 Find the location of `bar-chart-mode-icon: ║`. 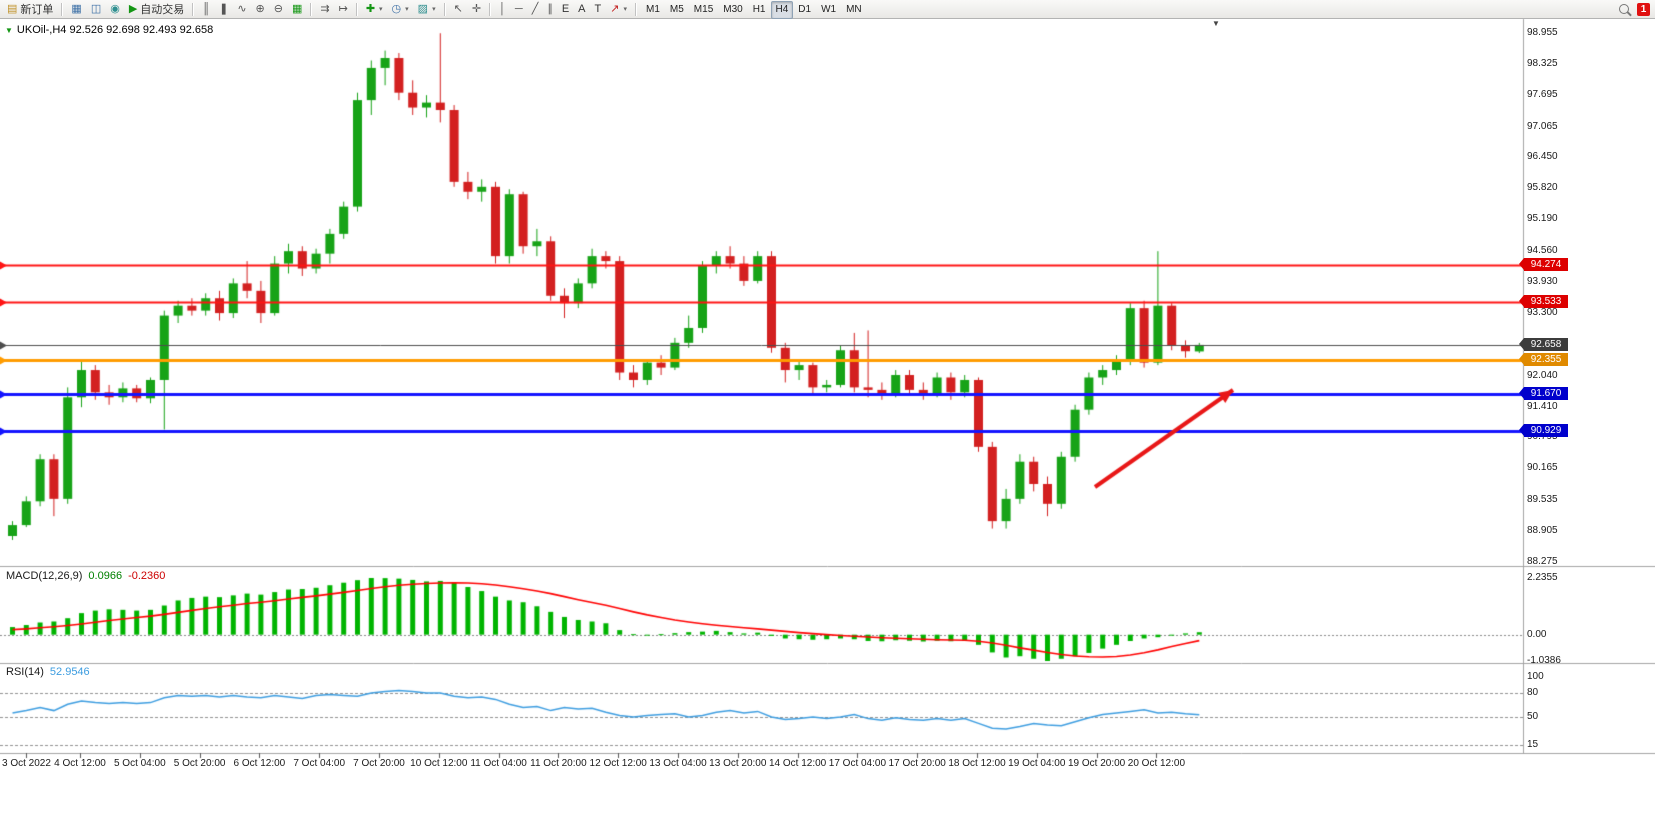

bar-chart-mode-icon: ║ is located at coordinates (206, 8).